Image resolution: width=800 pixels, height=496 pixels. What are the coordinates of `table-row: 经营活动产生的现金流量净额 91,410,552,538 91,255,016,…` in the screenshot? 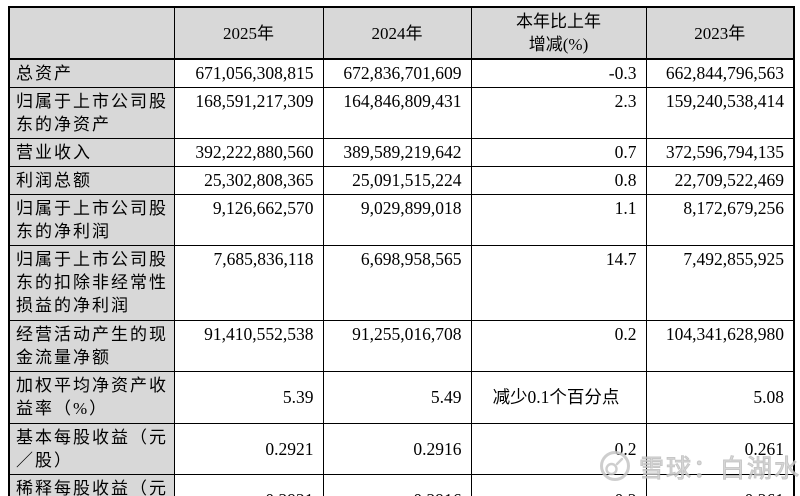 It's located at (401, 346).